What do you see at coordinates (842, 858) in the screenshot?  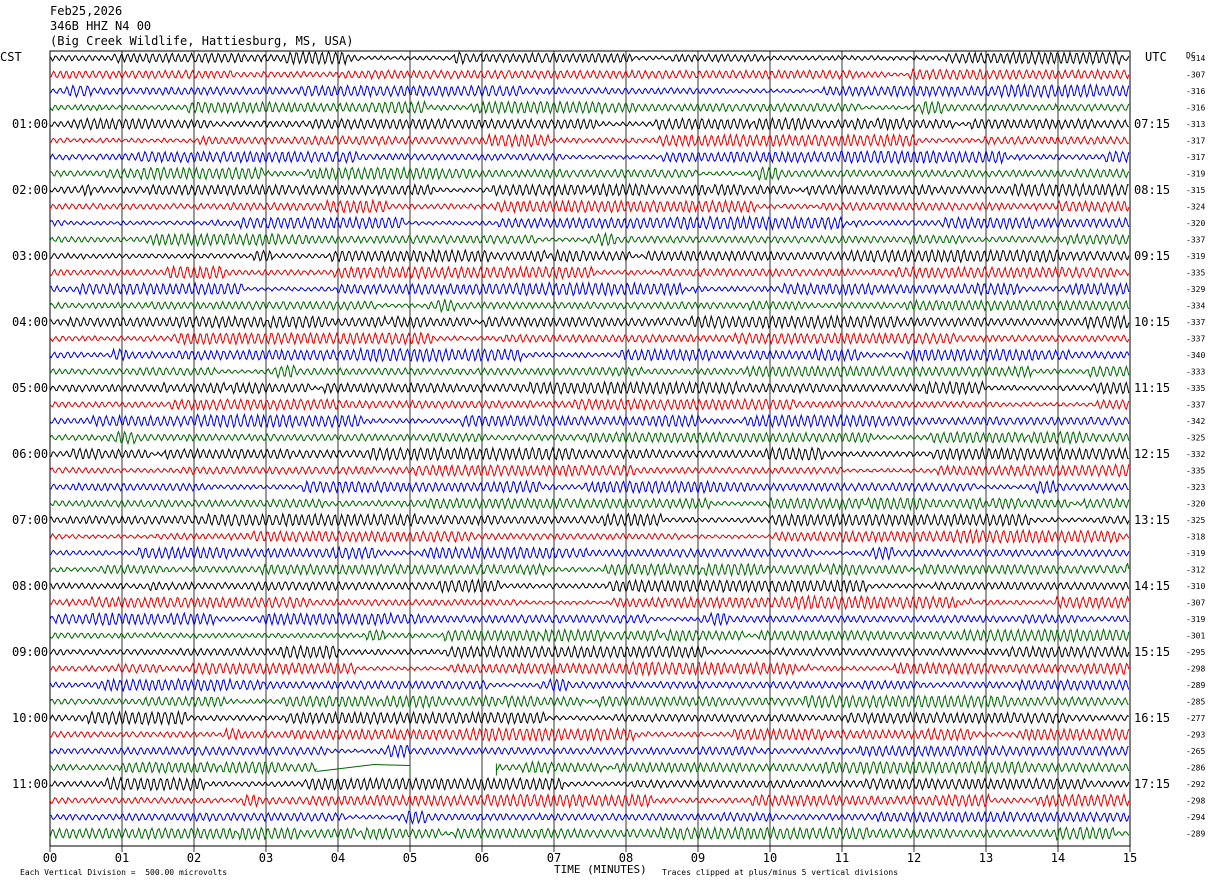 I see `x-tick-label: 11` at bounding box center [842, 858].